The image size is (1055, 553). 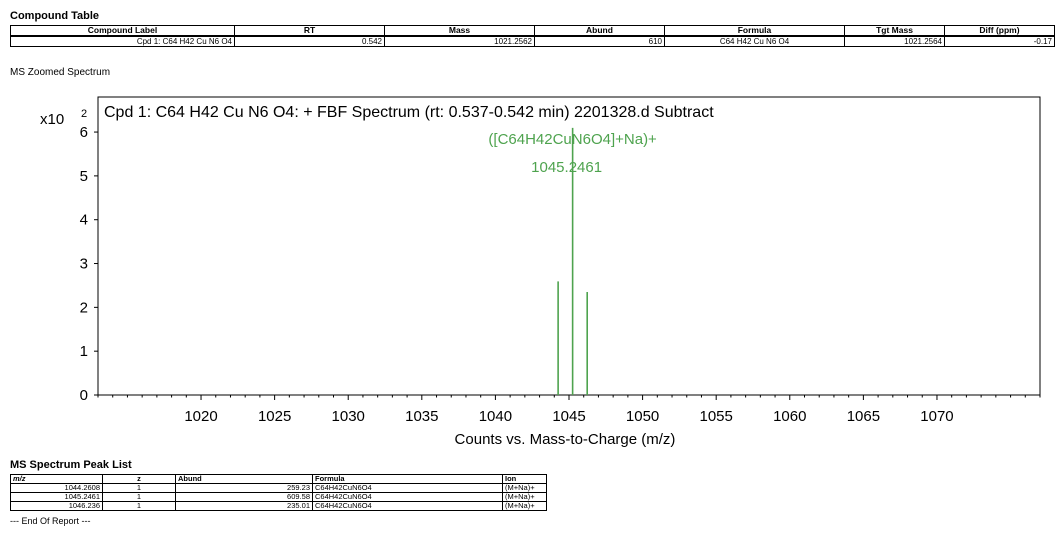 I want to click on column-header-rt: RT, so click(x=309, y=31).